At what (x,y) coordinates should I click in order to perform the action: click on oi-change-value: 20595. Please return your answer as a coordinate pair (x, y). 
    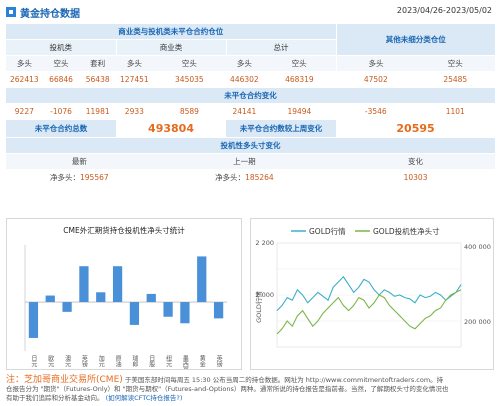
    Looking at the image, I should click on (415, 128).